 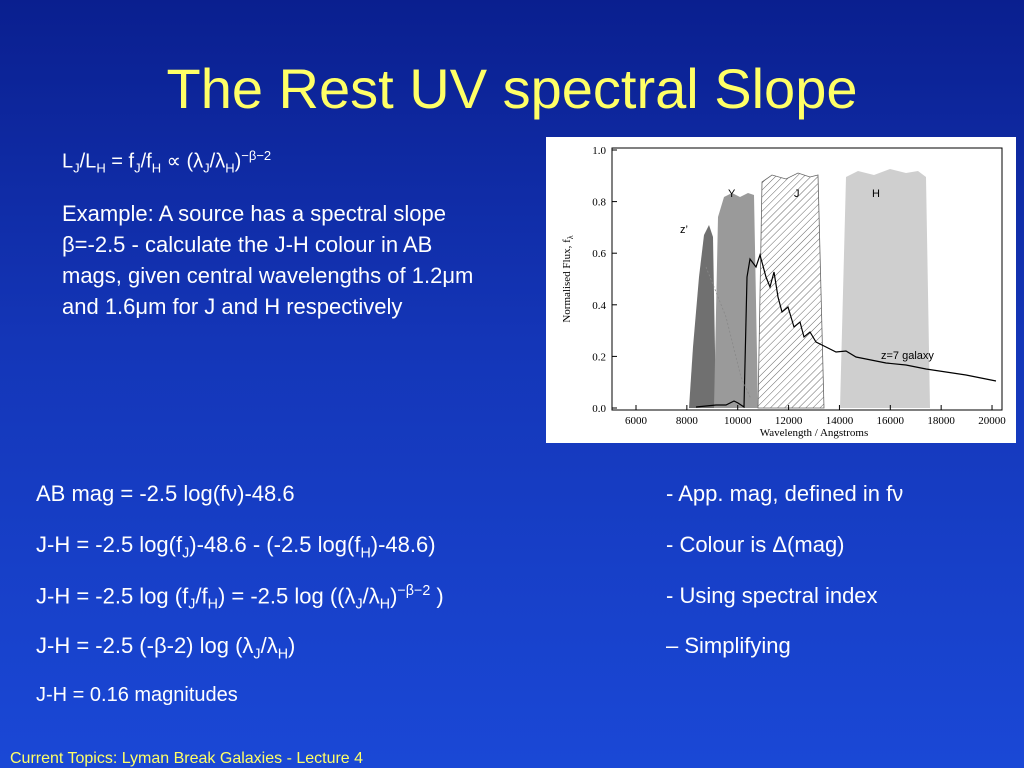 What do you see at coordinates (599, 203) in the screenshot?
I see `y-tick-label: 0.8` at bounding box center [599, 203].